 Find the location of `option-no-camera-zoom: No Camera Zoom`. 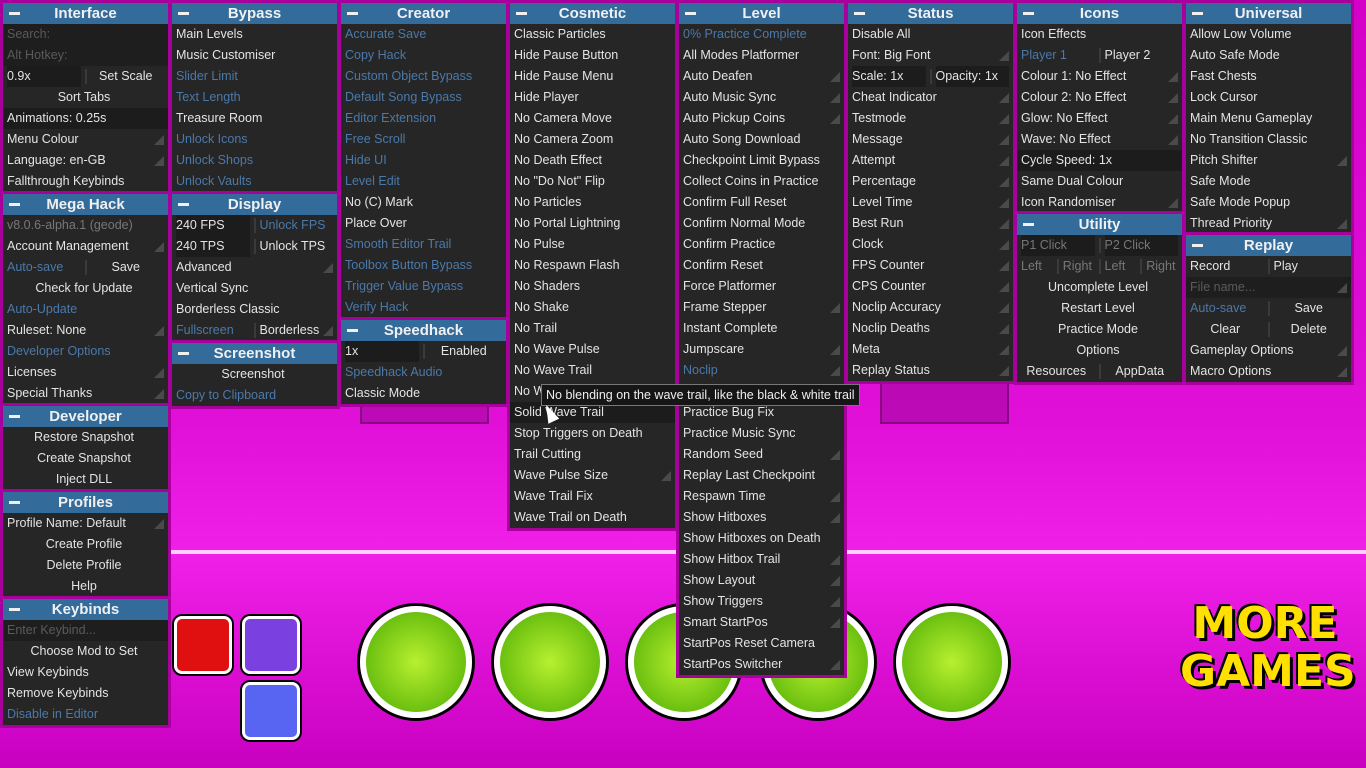

option-no-camera-zoom: No Camera Zoom is located at coordinates (592, 139).